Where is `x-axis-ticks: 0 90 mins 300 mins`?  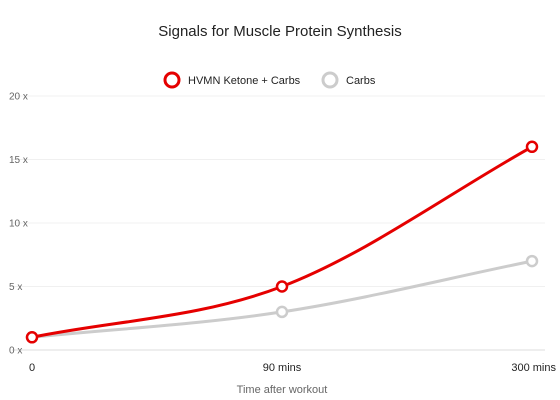 x-axis-ticks: 0 90 mins 300 mins is located at coordinates (293, 368).